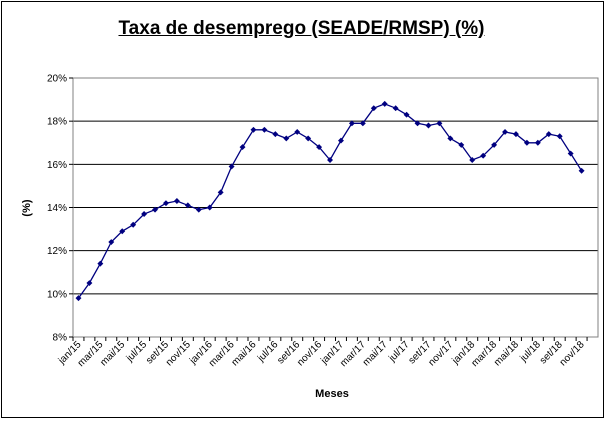  What do you see at coordinates (112, 353) in the screenshot?
I see `x-tick-label: mai/15` at bounding box center [112, 353].